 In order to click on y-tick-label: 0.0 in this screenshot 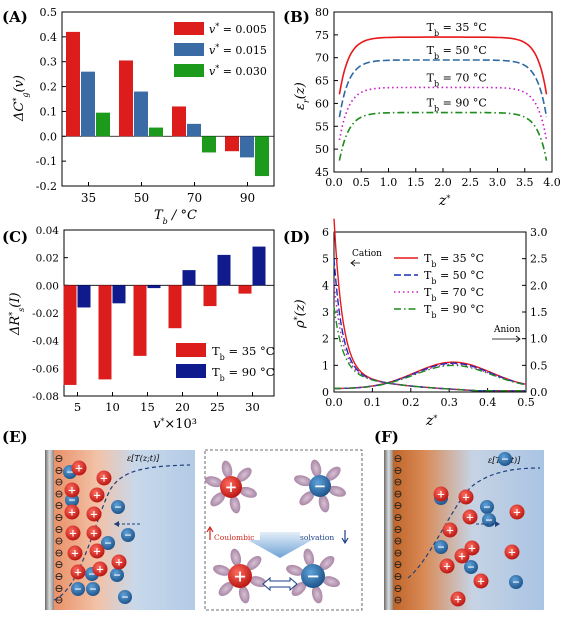, I will do `click(49, 136)`.